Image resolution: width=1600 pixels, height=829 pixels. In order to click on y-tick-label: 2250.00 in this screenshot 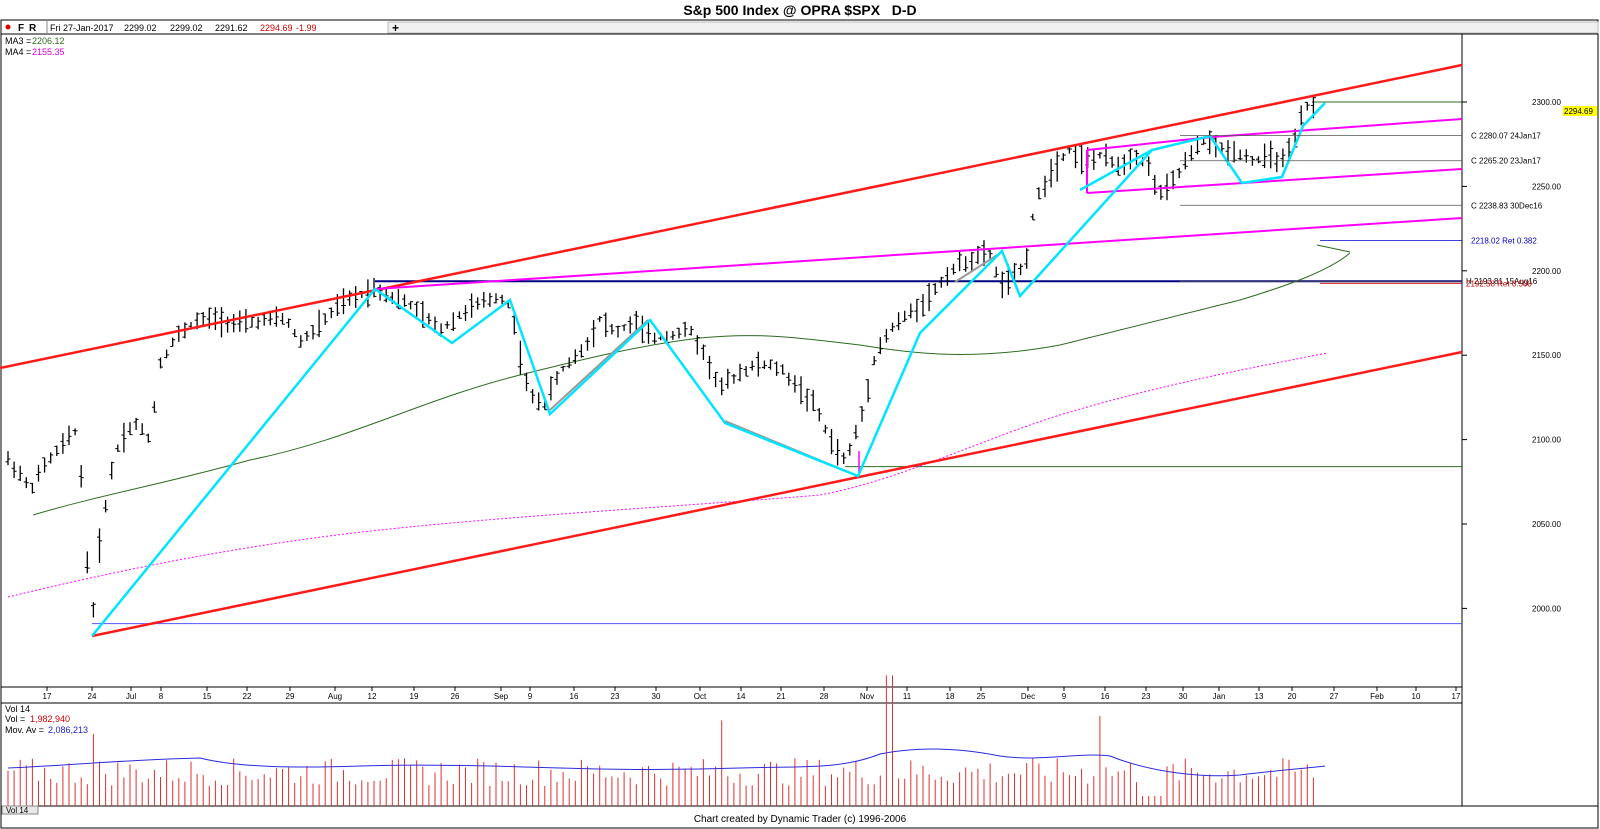, I will do `click(1546, 186)`.